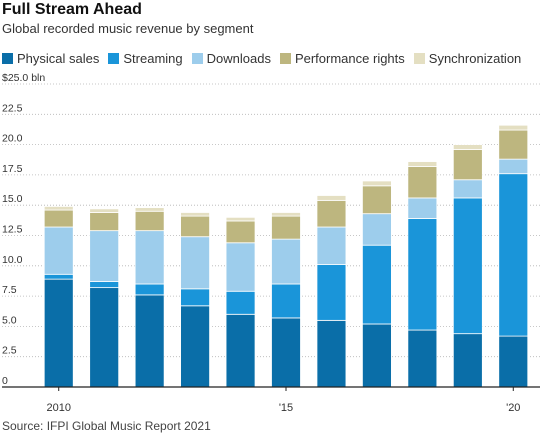 The width and height of the screenshot is (540, 435). I want to click on y-tick-label: $25.0 bln, so click(23, 78).